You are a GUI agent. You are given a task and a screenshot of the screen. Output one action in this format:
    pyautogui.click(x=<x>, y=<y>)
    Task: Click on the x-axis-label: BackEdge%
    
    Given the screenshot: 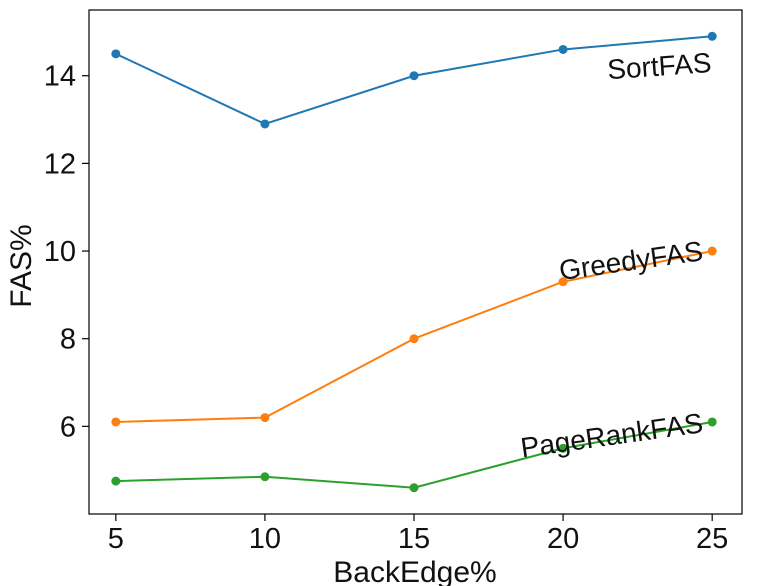 What is the action you would take?
    pyautogui.click(x=414, y=571)
    